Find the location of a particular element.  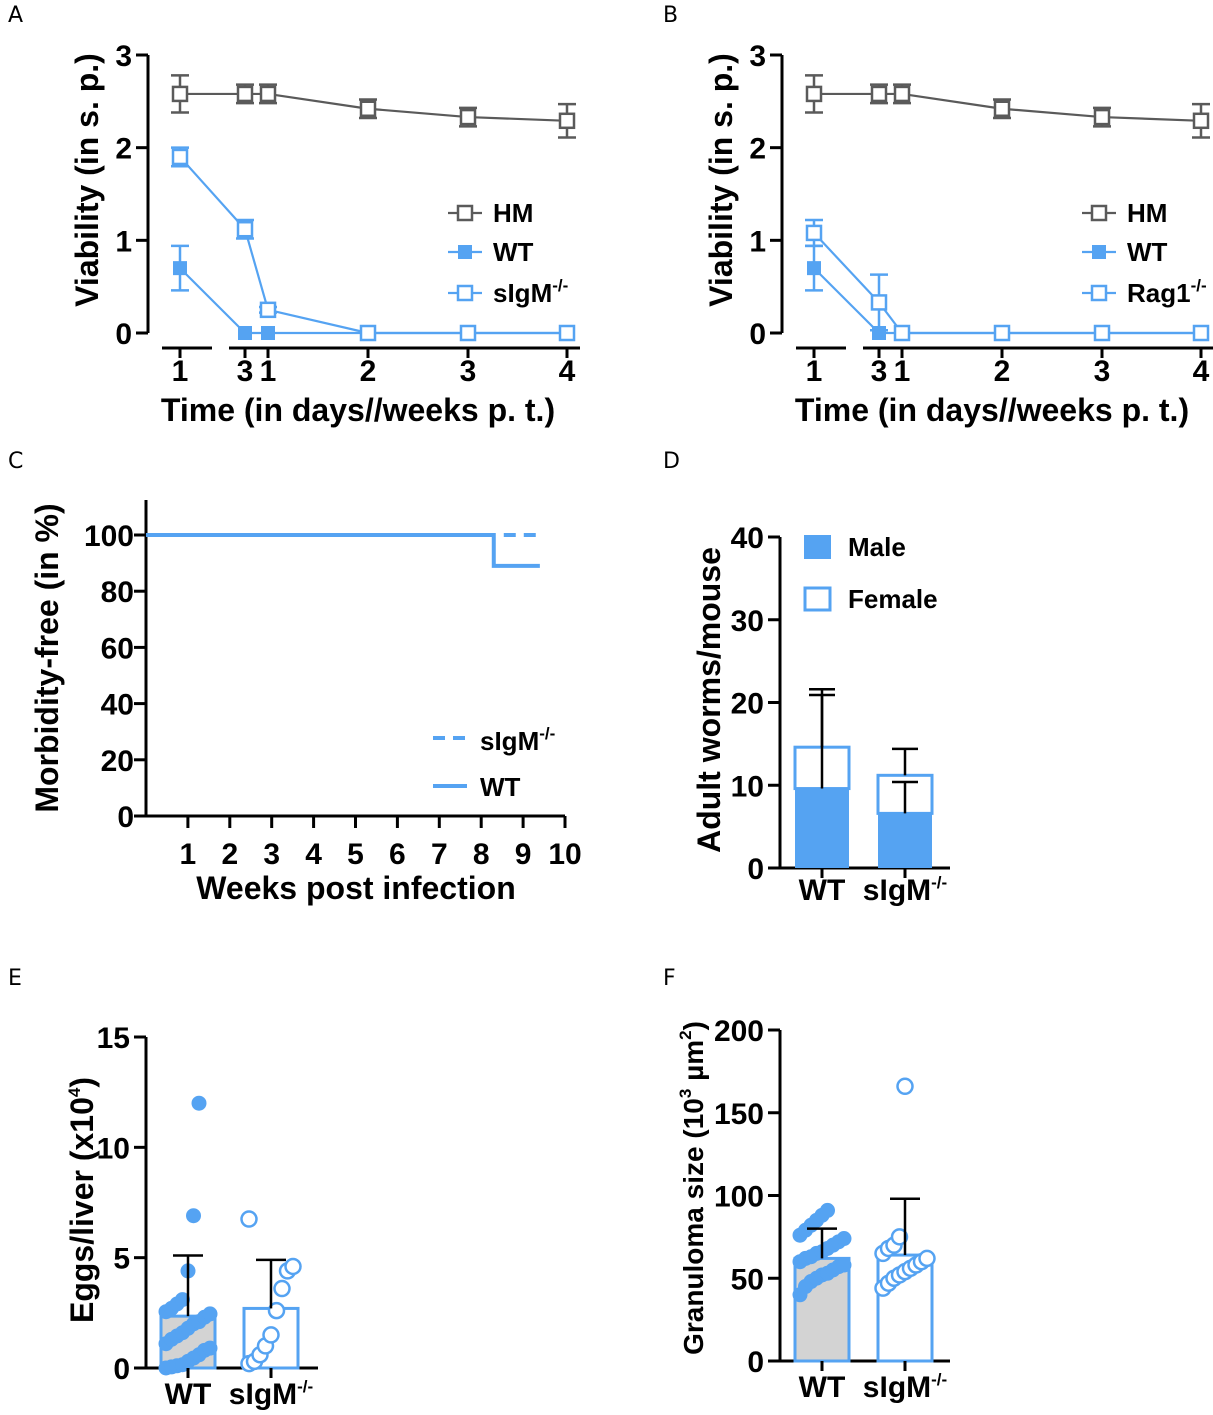

panel-e-y-axis-label: Eggs/liver (x104) is located at coordinates (82, 1200).